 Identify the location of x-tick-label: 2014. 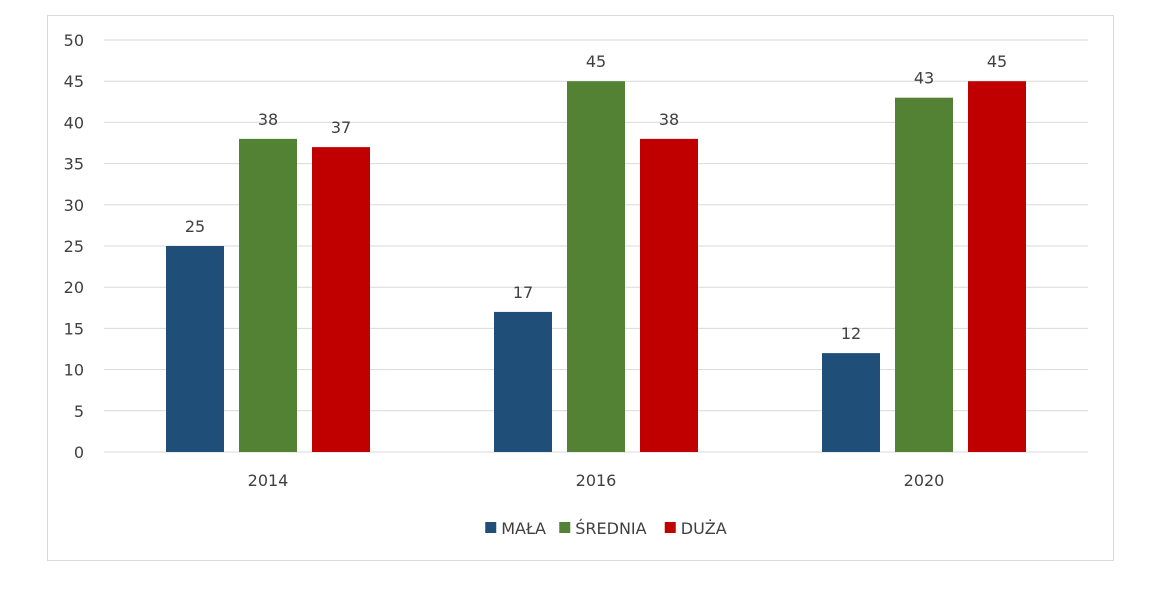
(268, 480).